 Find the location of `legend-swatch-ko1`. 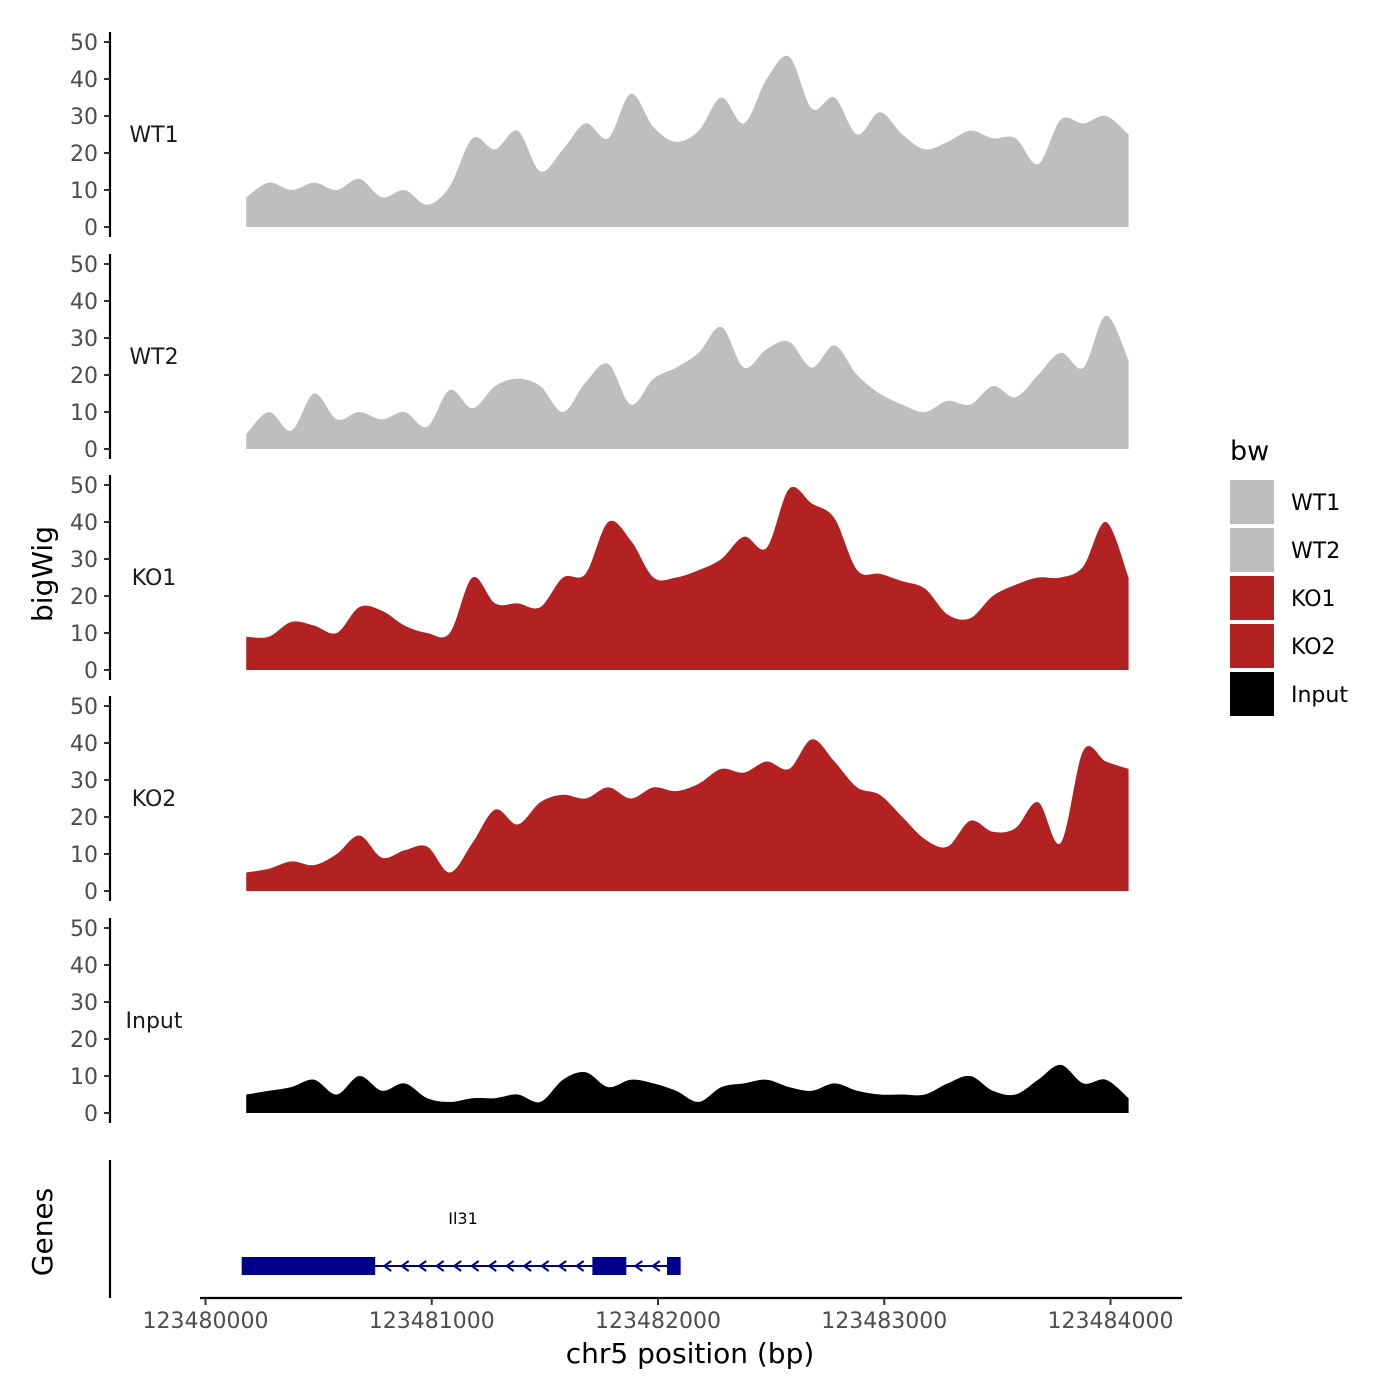

legend-swatch-ko1 is located at coordinates (1252, 598).